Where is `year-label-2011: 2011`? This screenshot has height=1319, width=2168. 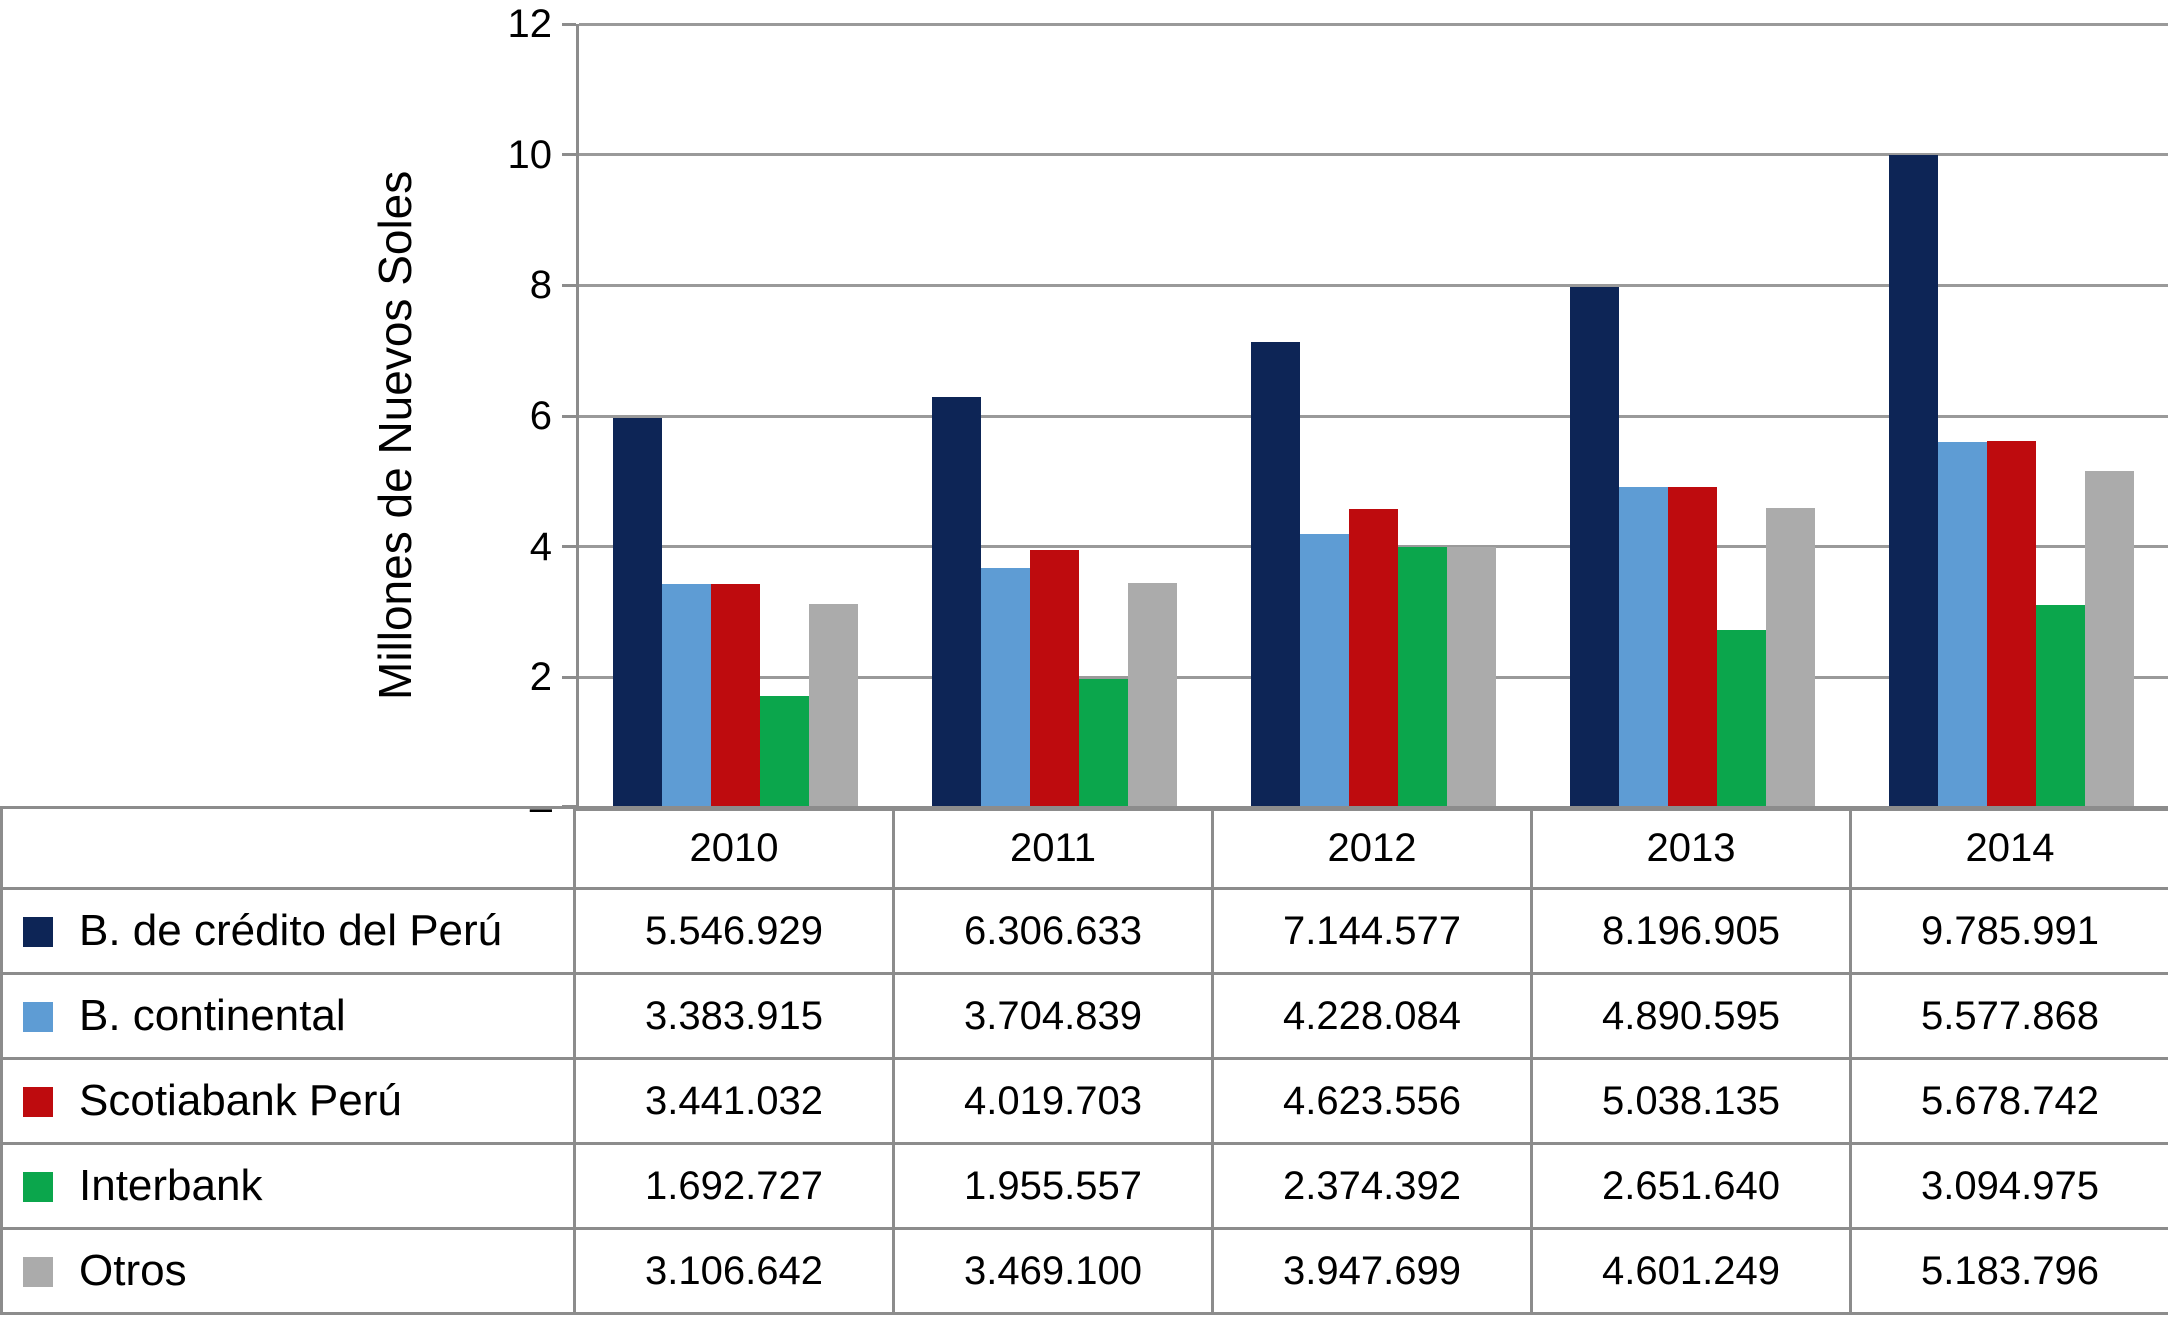 year-label-2011: 2011 is located at coordinates (1053, 848).